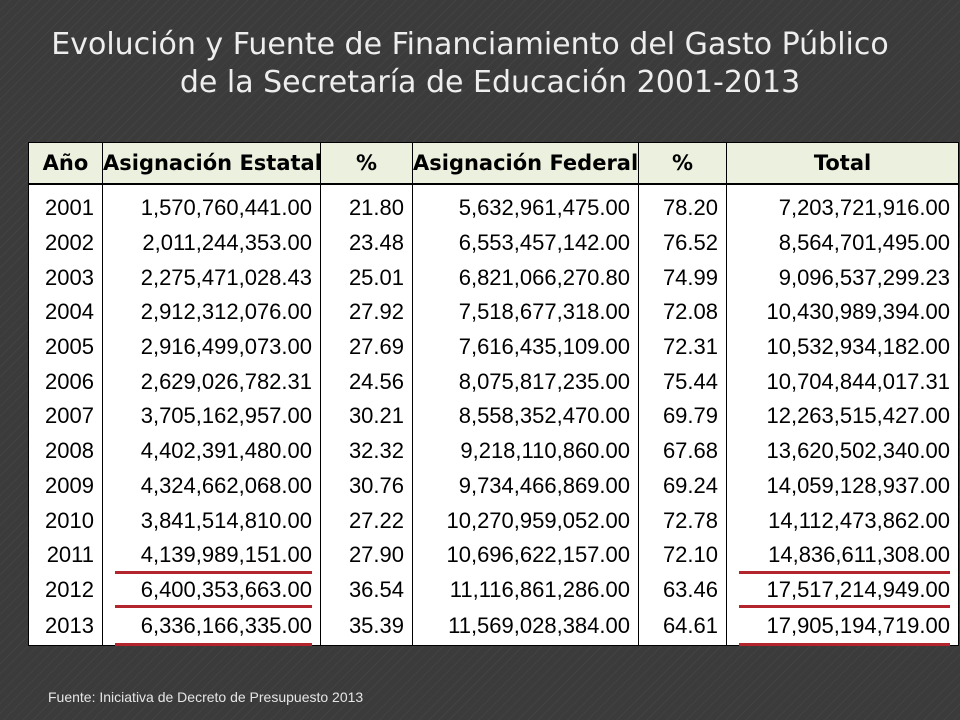 The height and width of the screenshot is (720, 960). What do you see at coordinates (366, 590) in the screenshot?
I see `cell-state-percent: 36.54` at bounding box center [366, 590].